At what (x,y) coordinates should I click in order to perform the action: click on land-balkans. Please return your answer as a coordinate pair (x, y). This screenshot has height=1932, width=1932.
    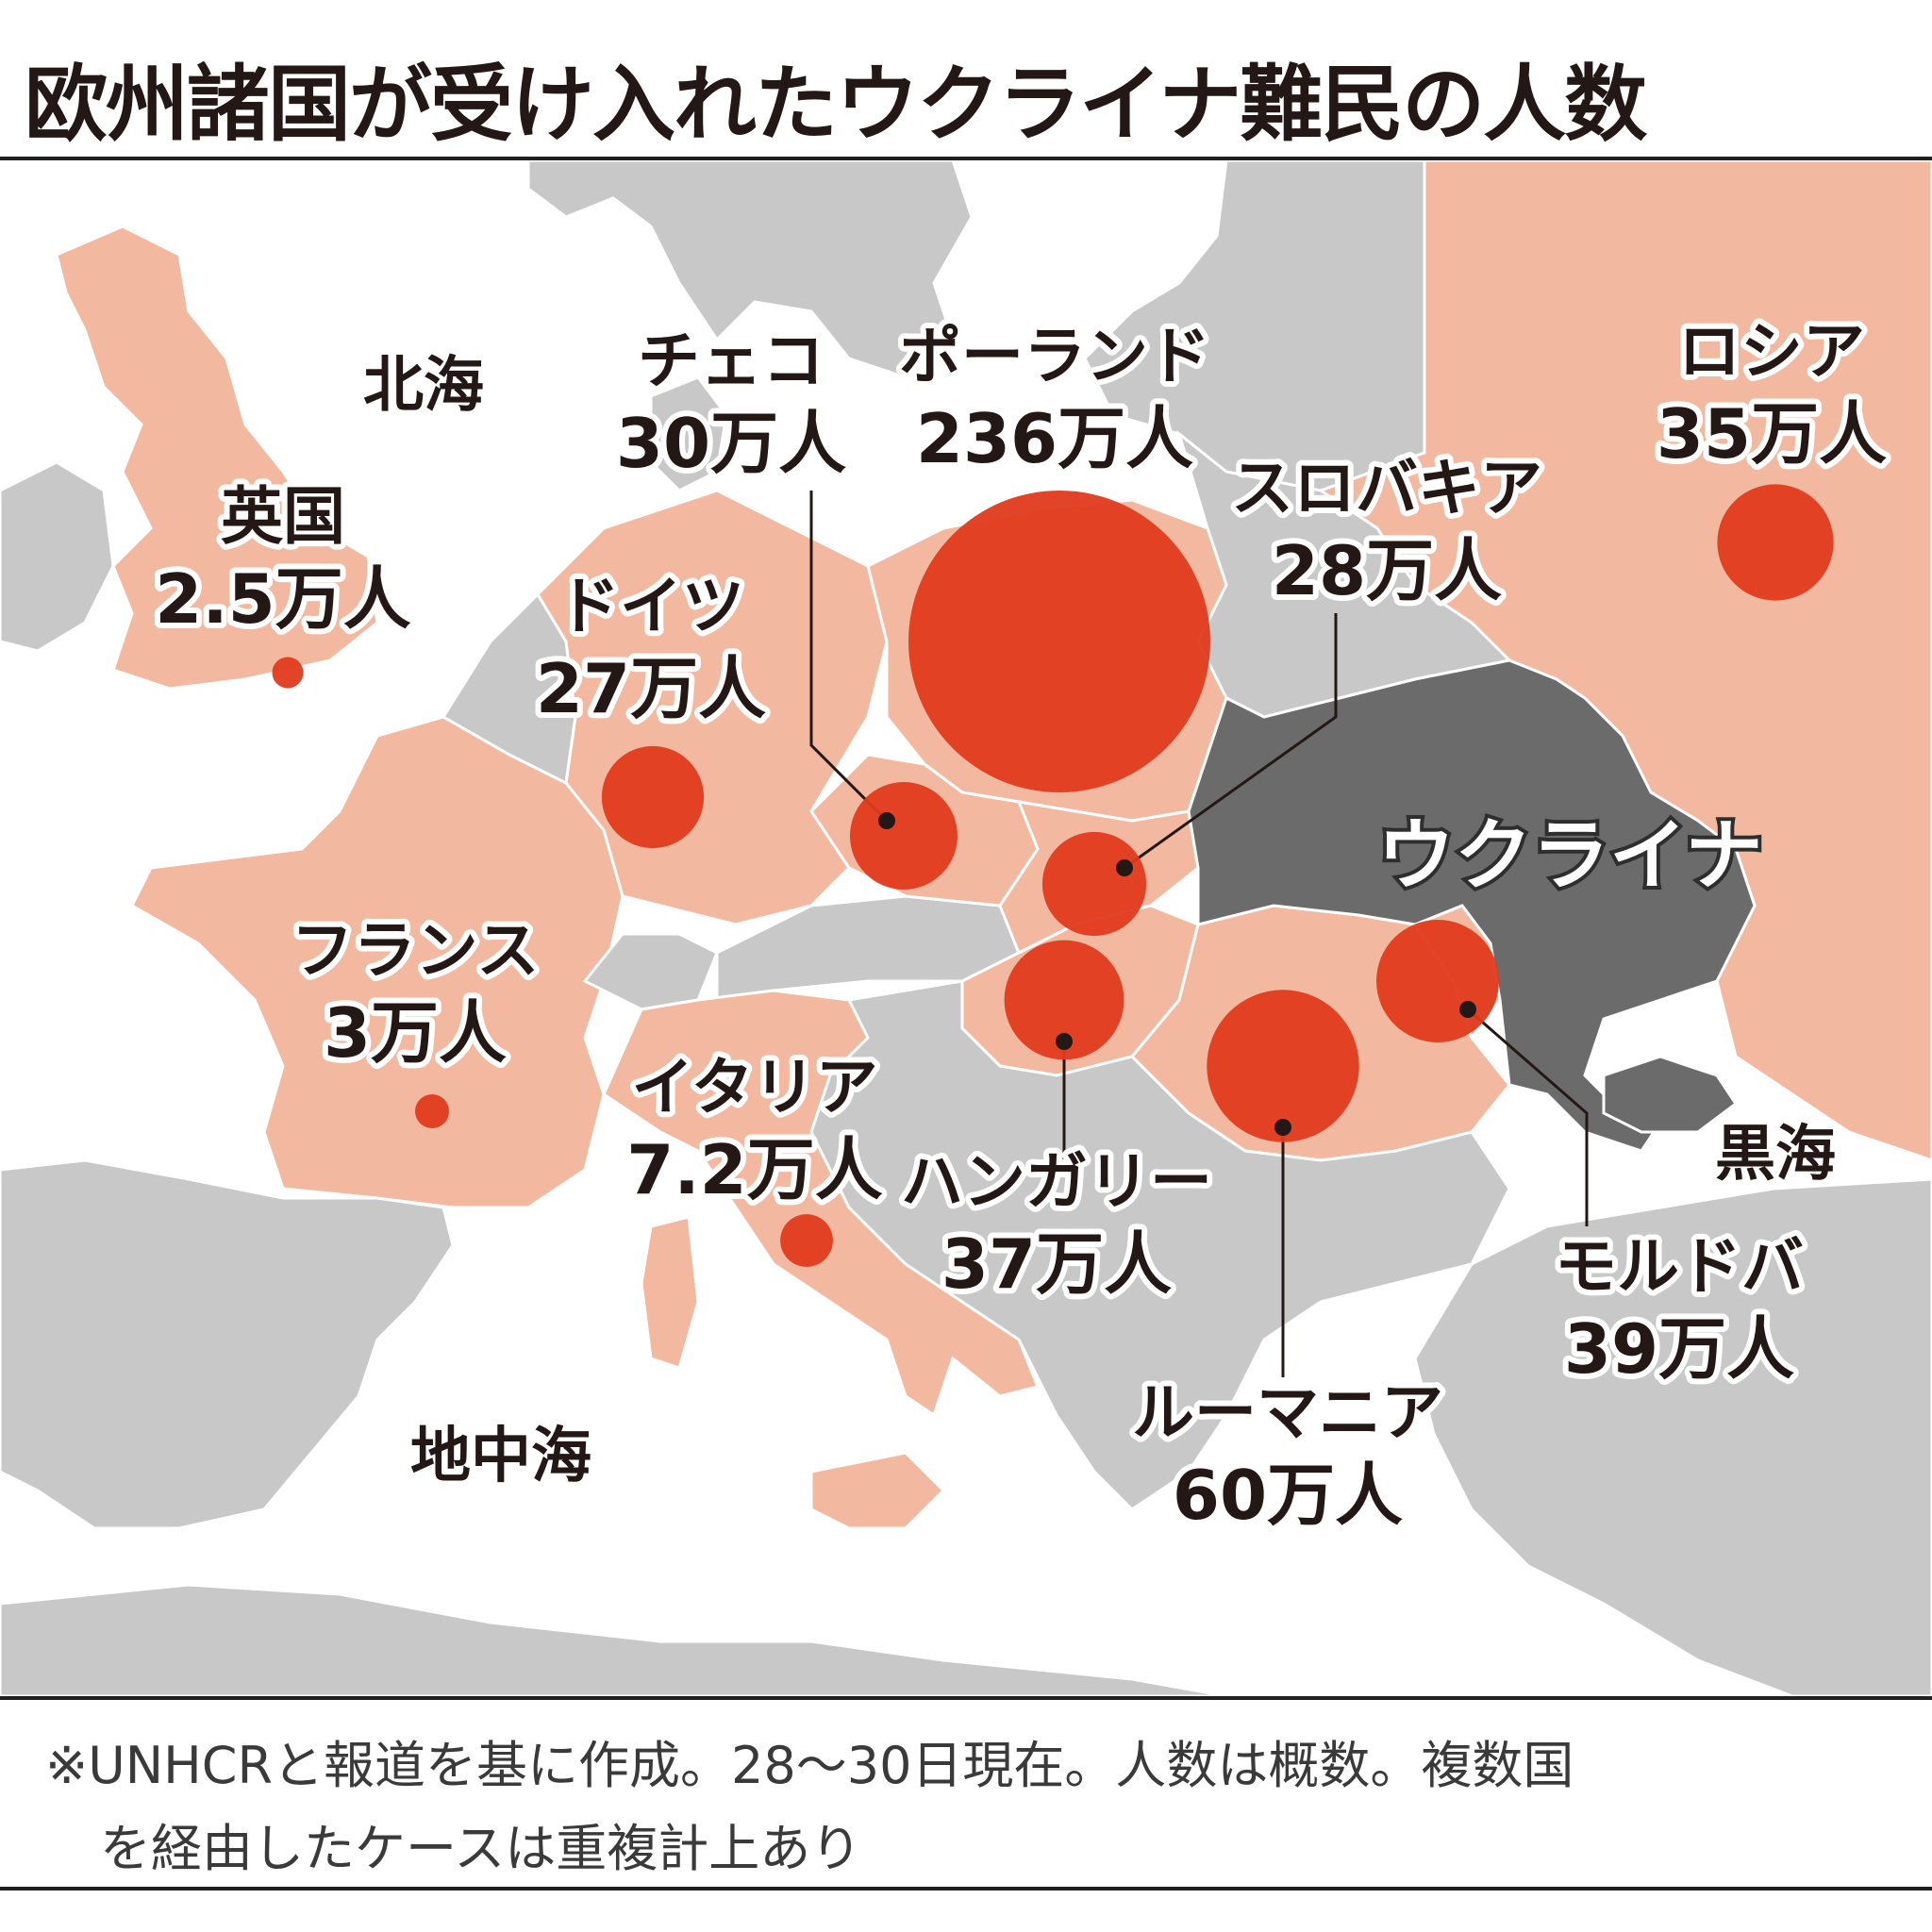
    Looking at the image, I should click on (1160, 1245).